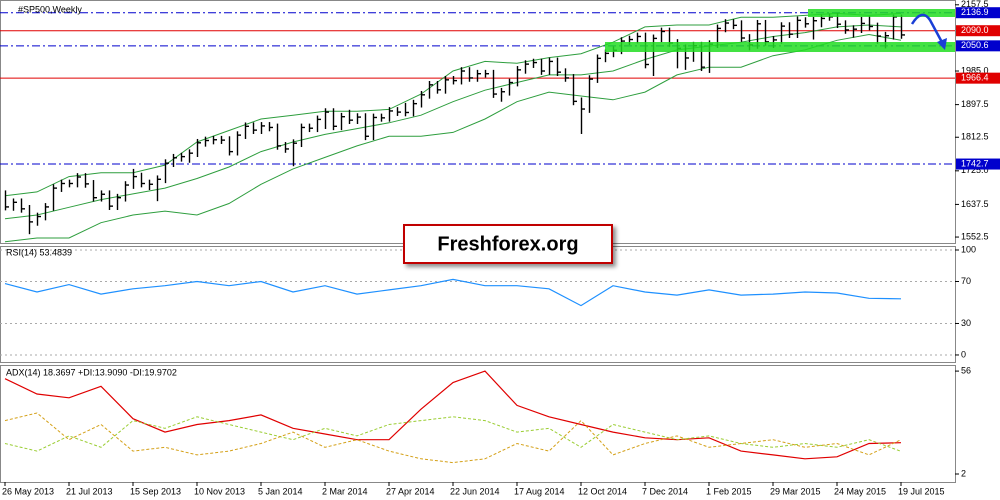 The width and height of the screenshot is (1000, 500). I want to click on y-tick-label: 0, so click(963, 354).